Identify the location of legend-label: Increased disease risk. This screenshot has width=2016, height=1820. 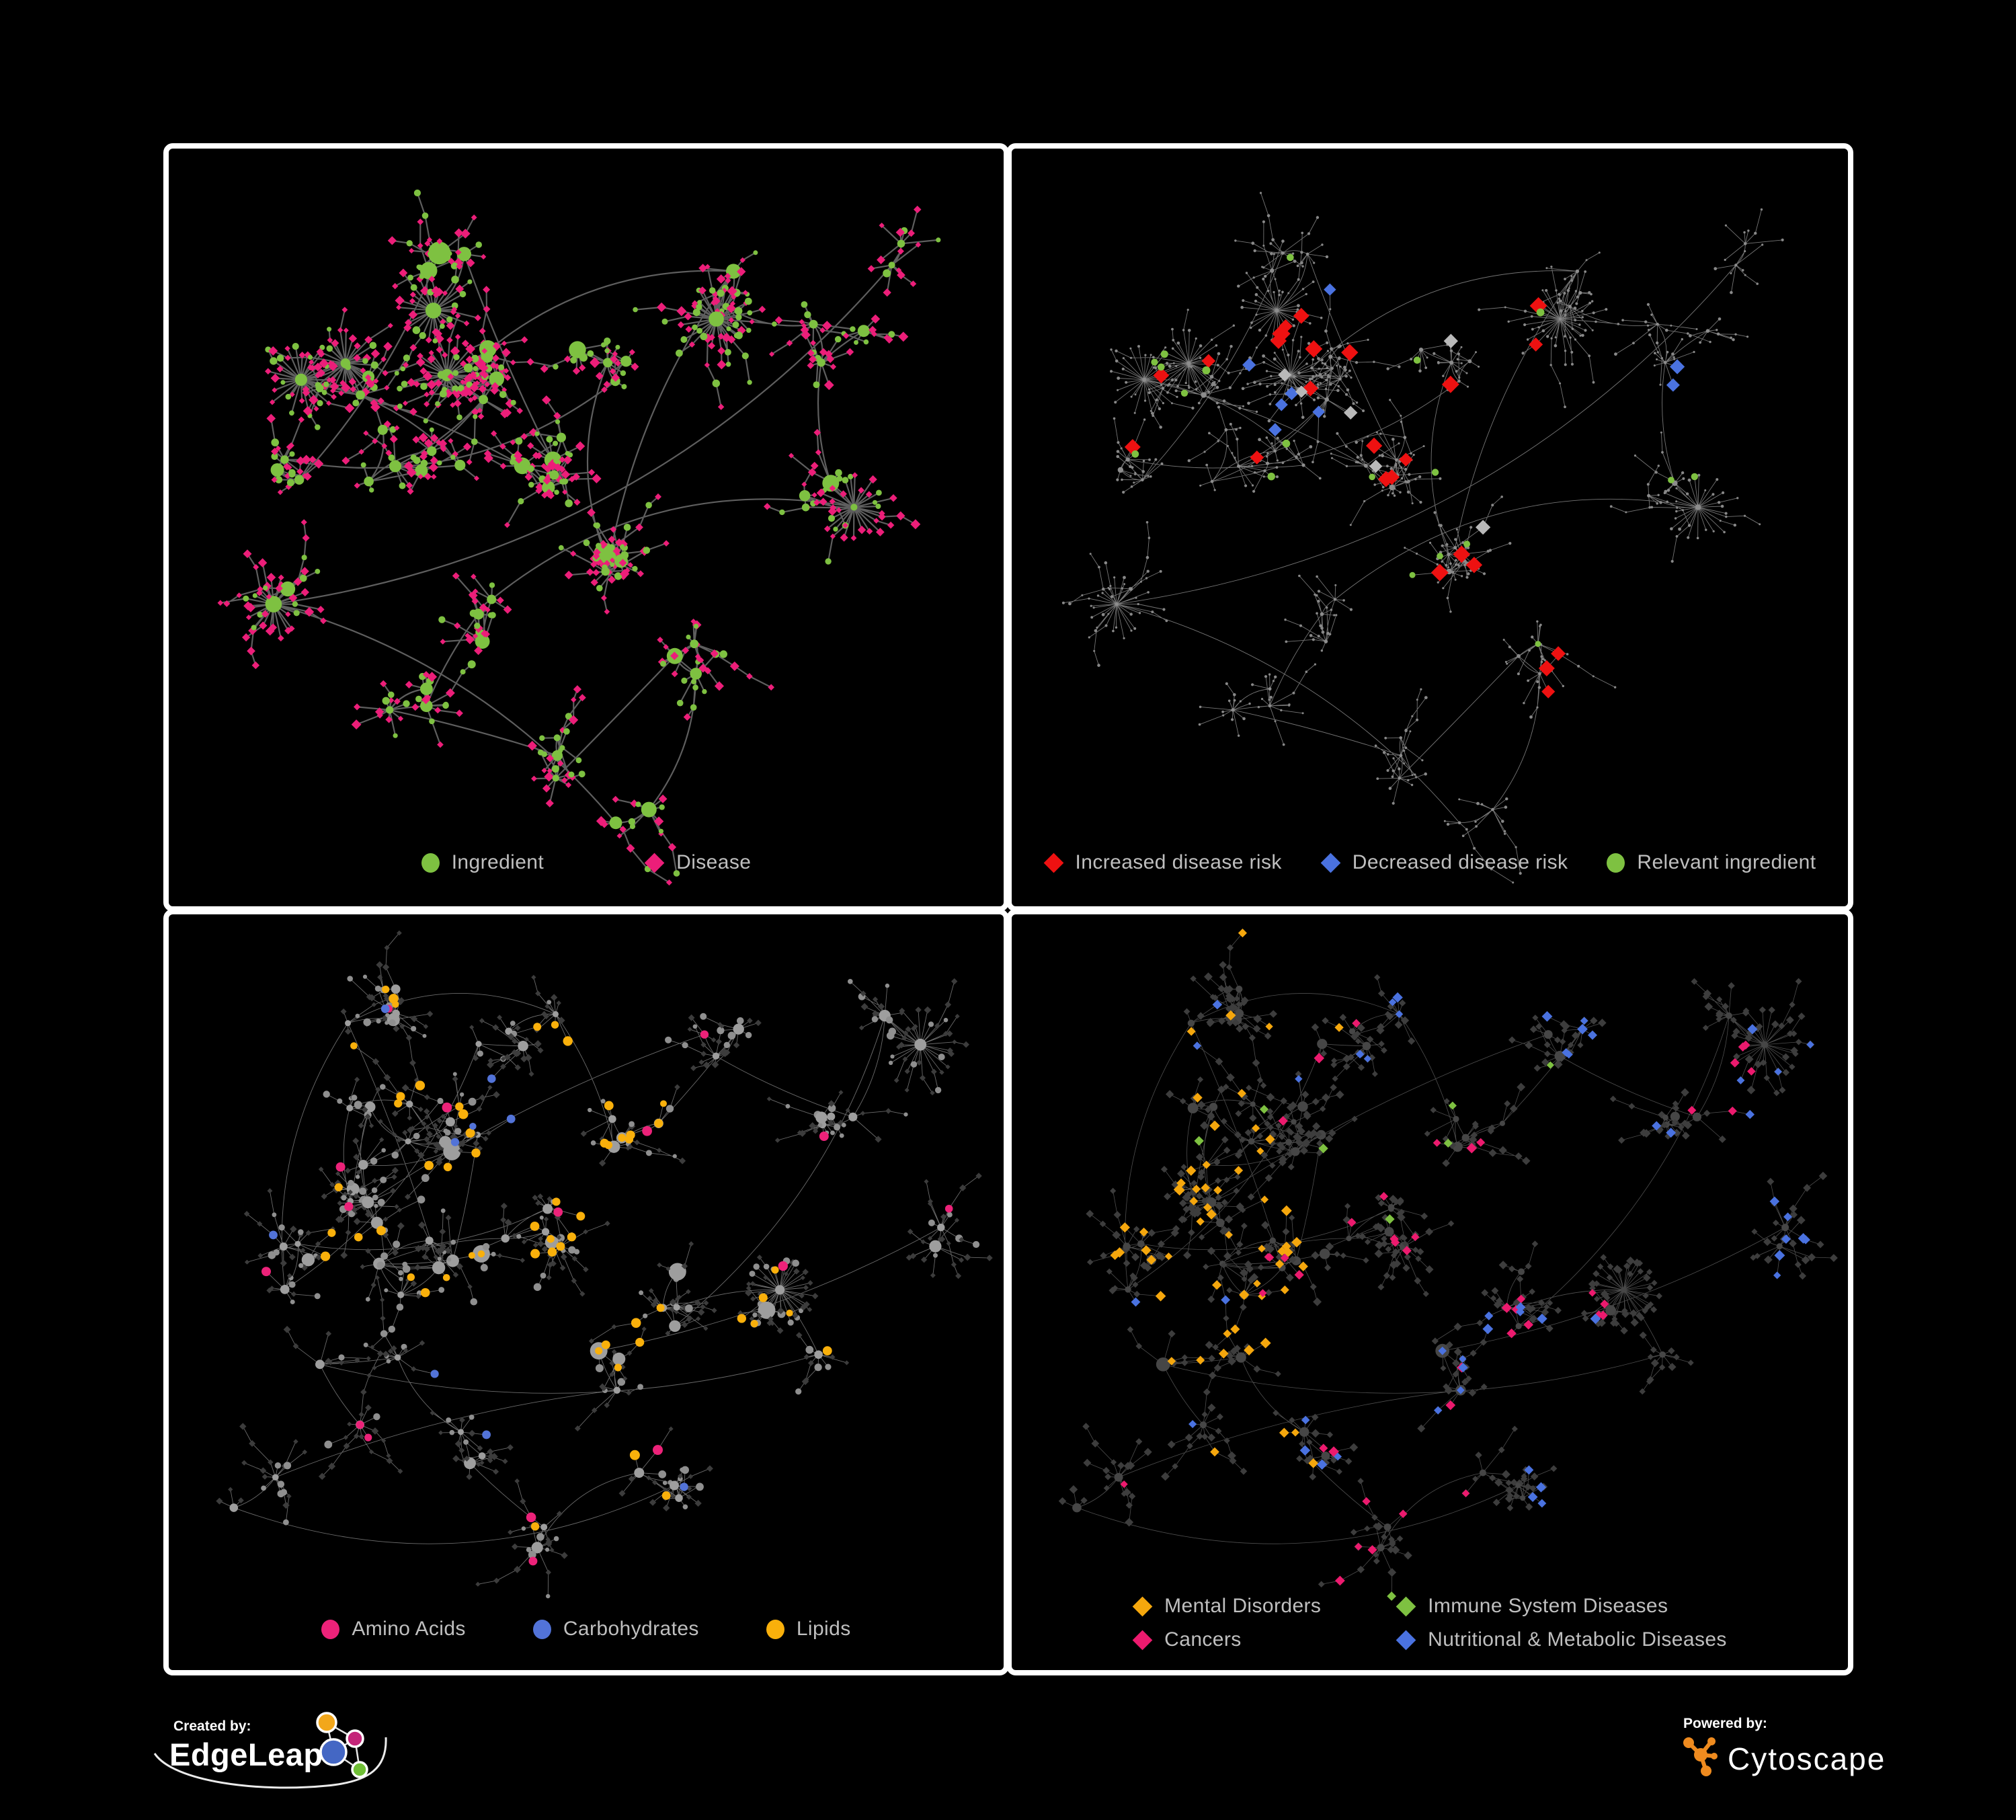
(1178, 862).